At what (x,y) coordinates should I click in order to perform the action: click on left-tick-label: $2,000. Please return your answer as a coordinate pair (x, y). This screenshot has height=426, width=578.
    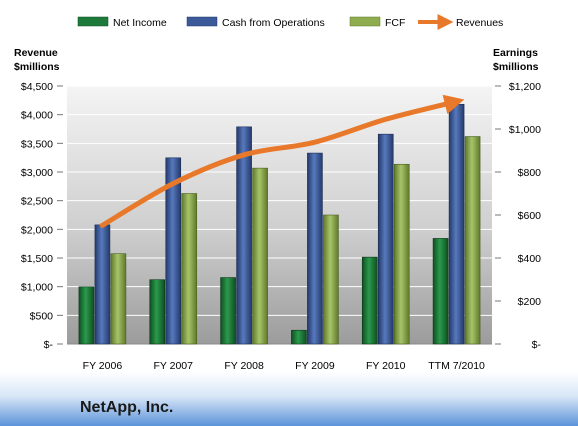
    Looking at the image, I should click on (37, 230).